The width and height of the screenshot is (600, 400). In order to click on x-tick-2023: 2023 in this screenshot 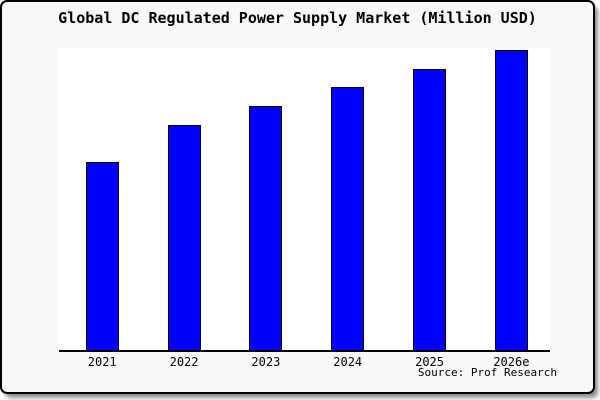, I will do `click(266, 362)`.